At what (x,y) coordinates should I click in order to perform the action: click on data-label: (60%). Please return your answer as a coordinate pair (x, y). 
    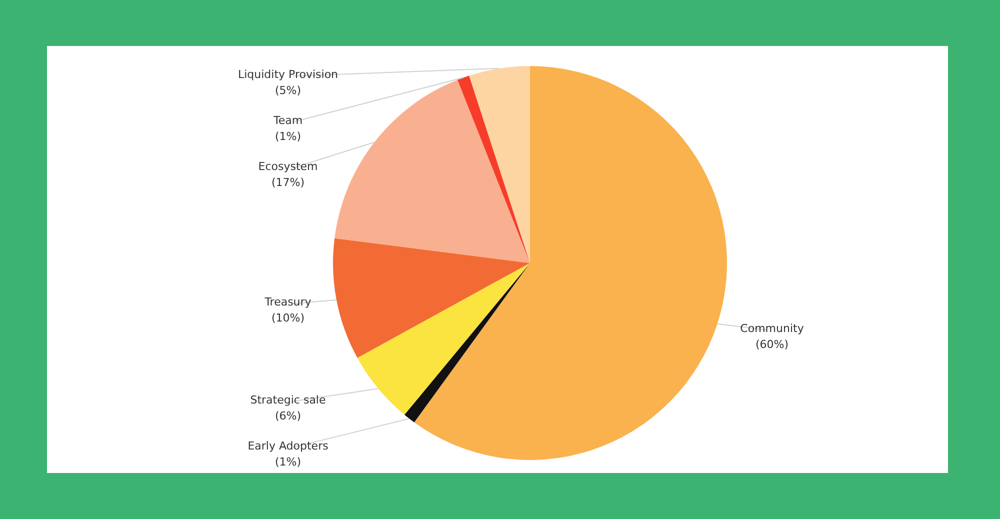
    Looking at the image, I should click on (772, 345).